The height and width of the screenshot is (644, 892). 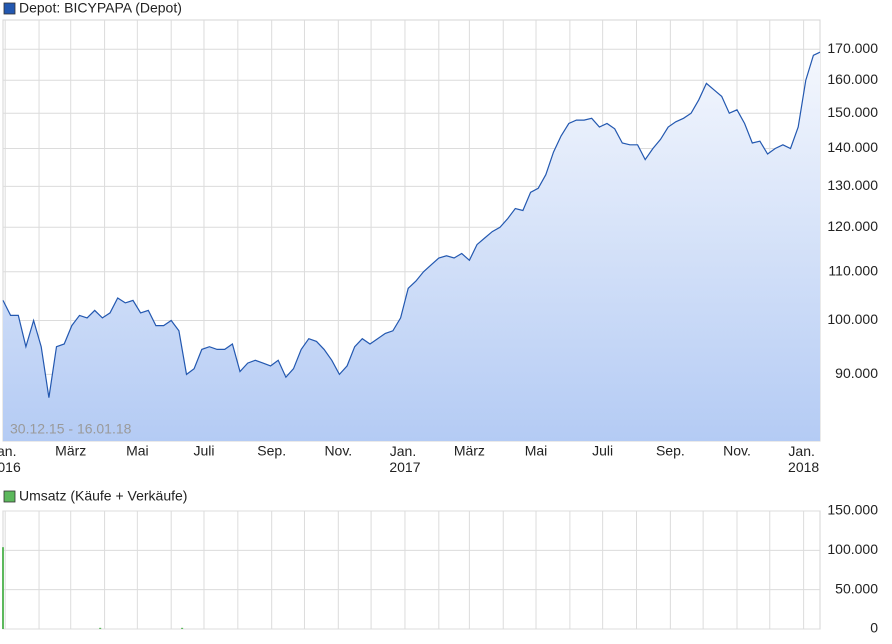 I want to click on y-tick-label: 160.000, so click(x=852, y=79).